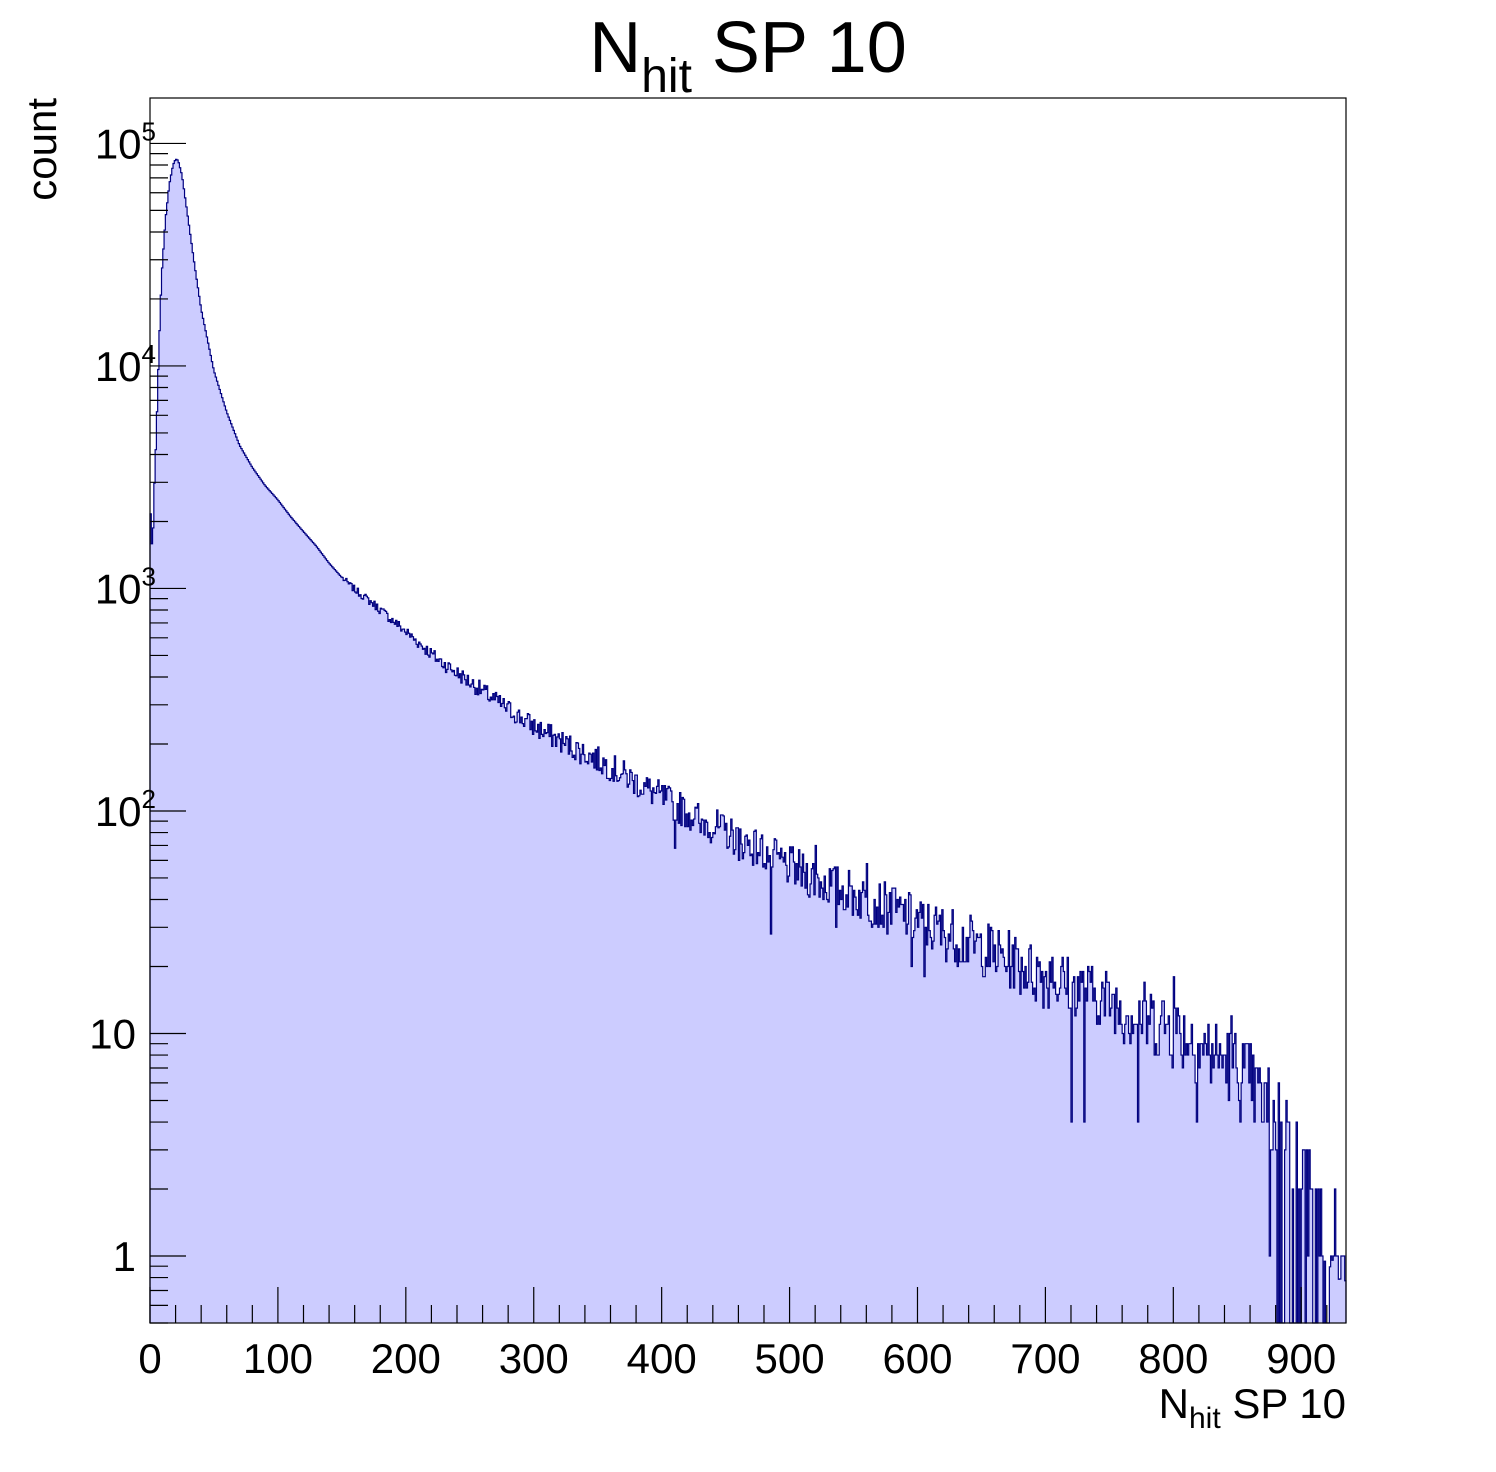  I want to click on x-tick-label: 800, so click(1173, 1358).